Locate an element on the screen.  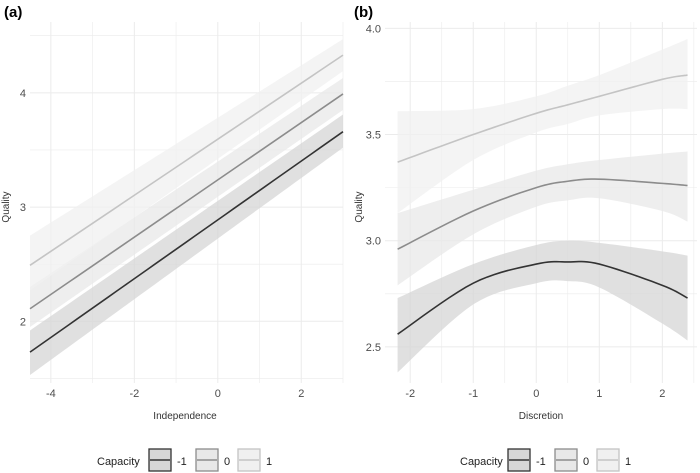
y-tick-label: 4 is located at coordinates (23, 94).